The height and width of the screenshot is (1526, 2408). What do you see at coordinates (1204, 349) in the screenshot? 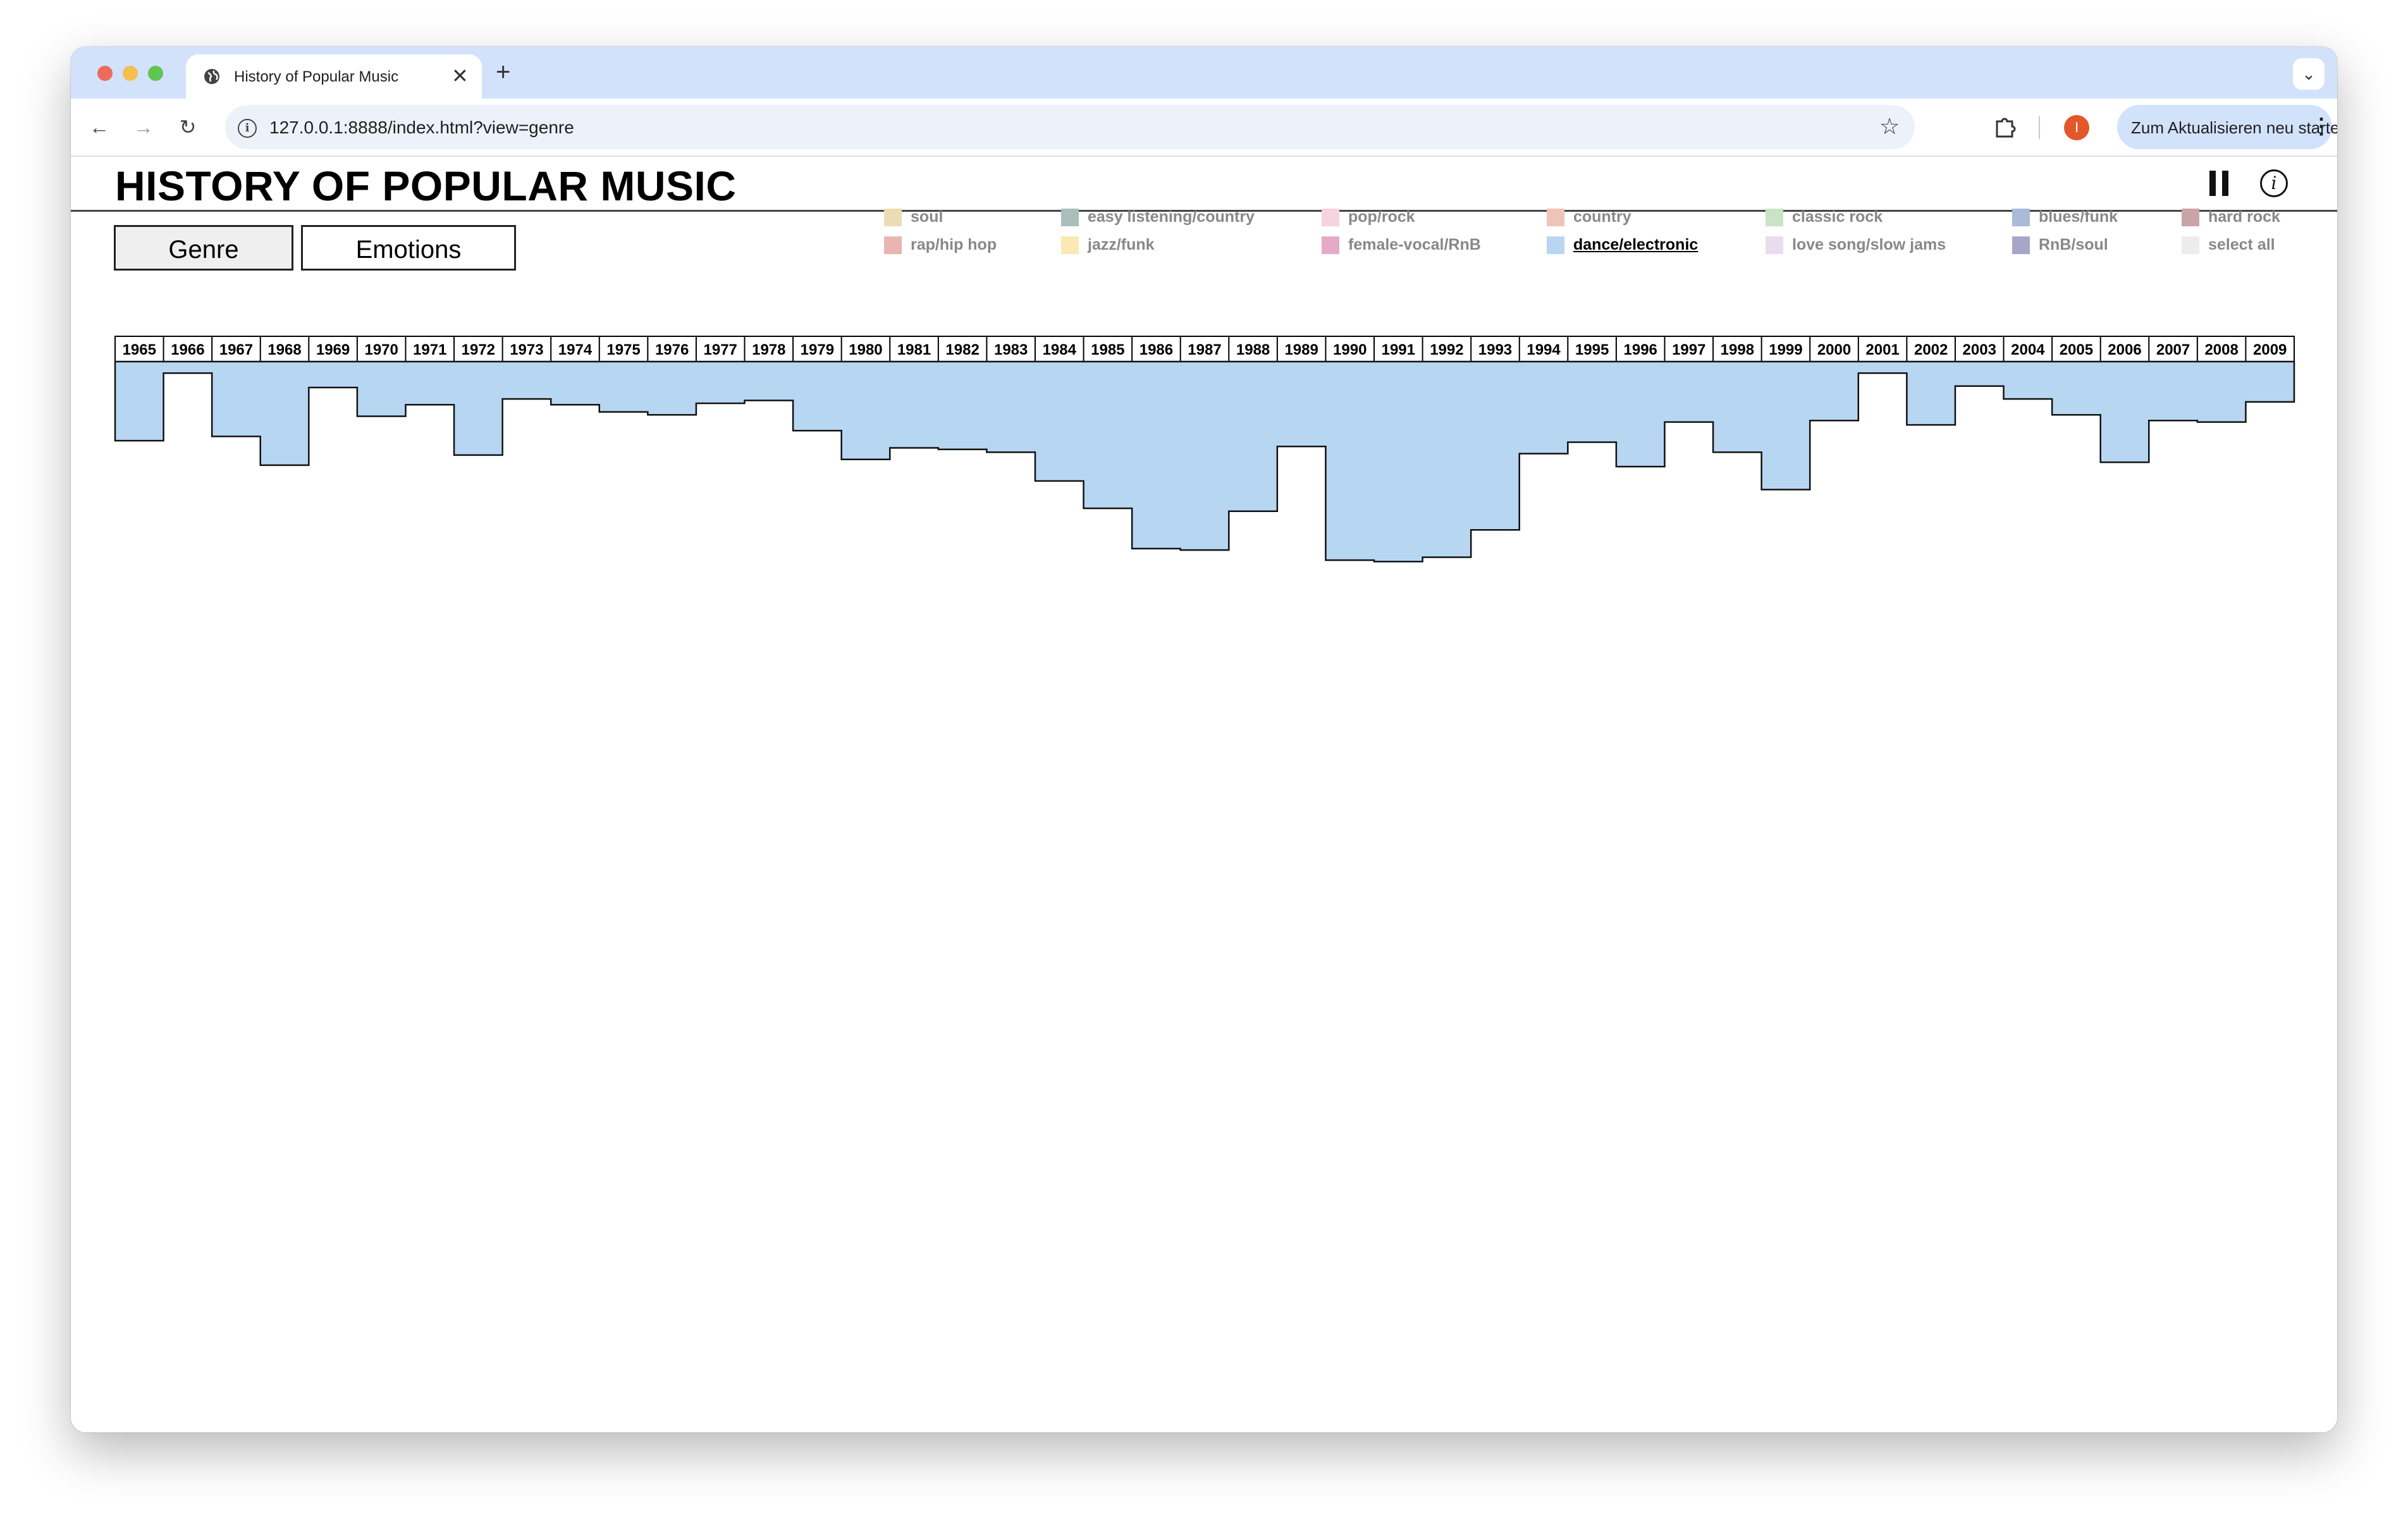
I see `year-tick-label: 1987` at bounding box center [1204, 349].